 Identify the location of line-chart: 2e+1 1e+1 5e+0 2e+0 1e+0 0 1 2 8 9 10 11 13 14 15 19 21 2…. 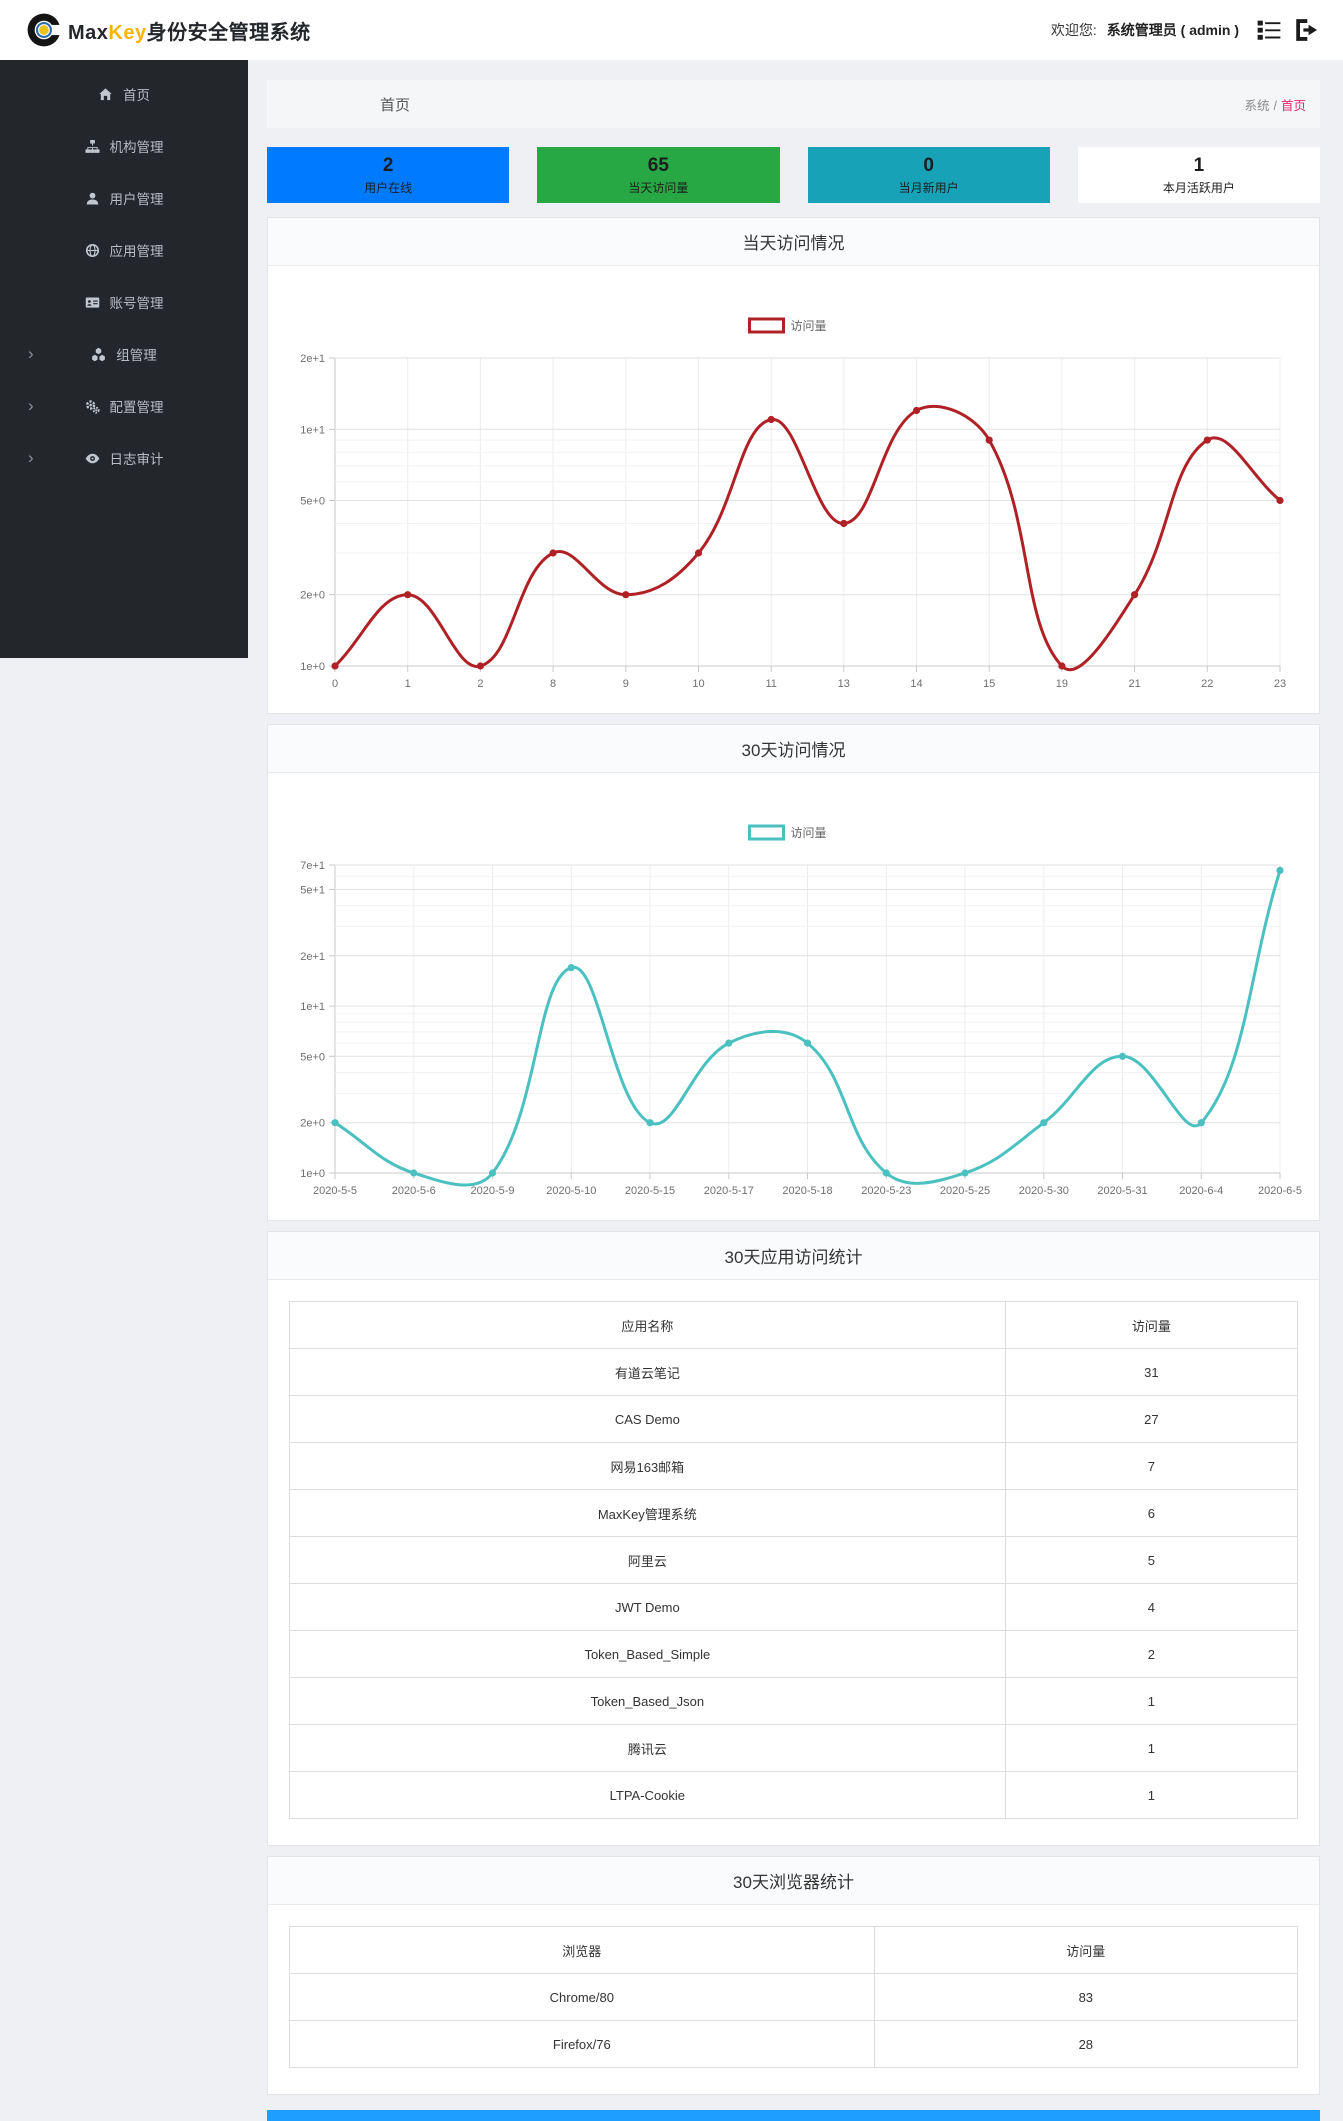
(793, 503).